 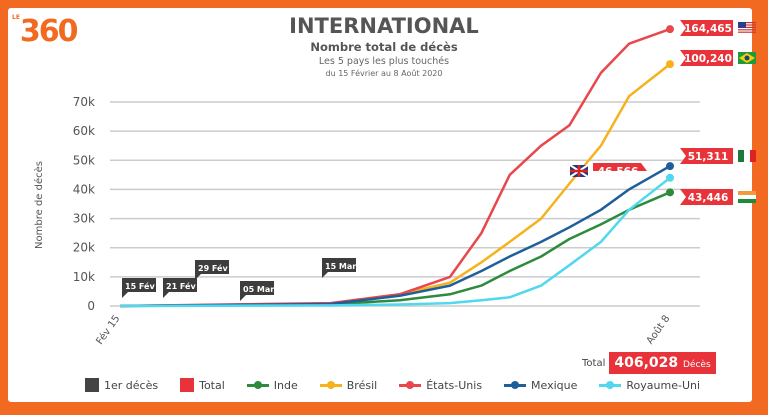 What do you see at coordinates (108, 330) in the screenshot?
I see `x-tick-label: Fév 15` at bounding box center [108, 330].